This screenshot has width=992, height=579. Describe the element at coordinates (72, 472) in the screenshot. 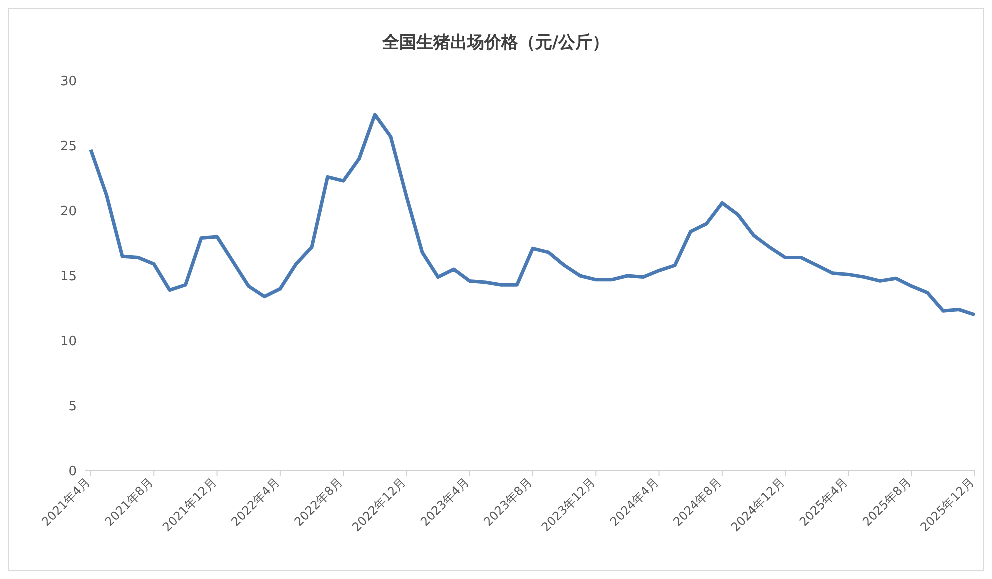

I see `y-tick-label: 0` at that location.